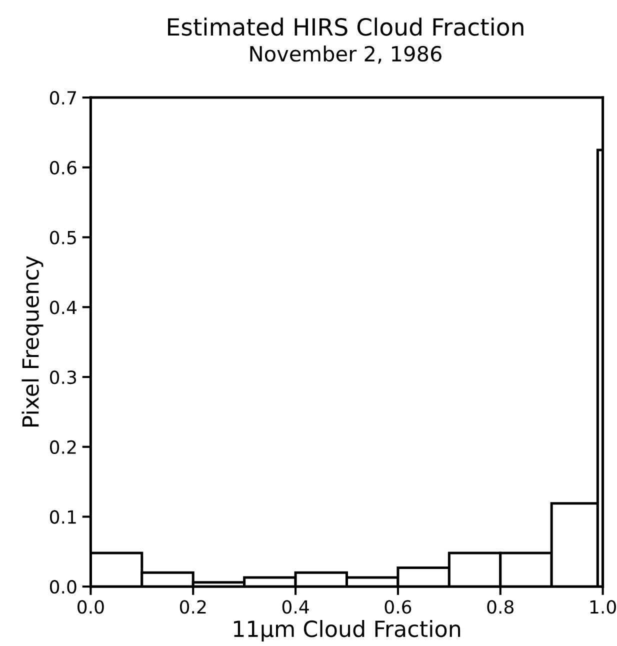 Image resolution: width=617 pixels, height=646 pixels. I want to click on y-tick-label: 0.3, so click(63, 377).